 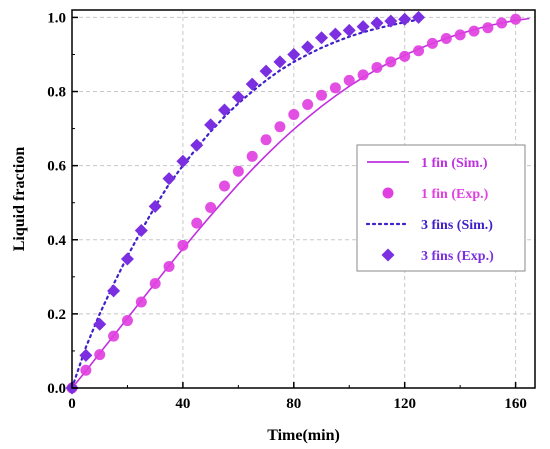 I want to click on y-tick-label: 0.2, so click(x=56, y=315).